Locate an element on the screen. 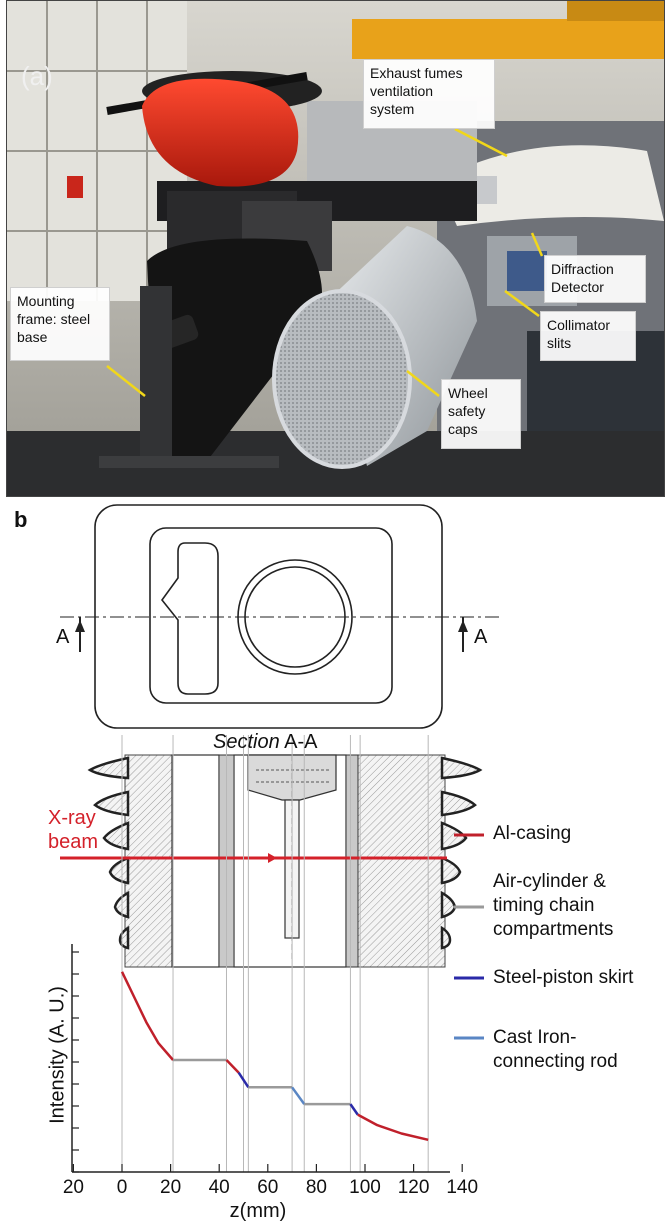 The height and width of the screenshot is (1230, 669). legend-label-al-casing: Al-casing is located at coordinates (532, 833).